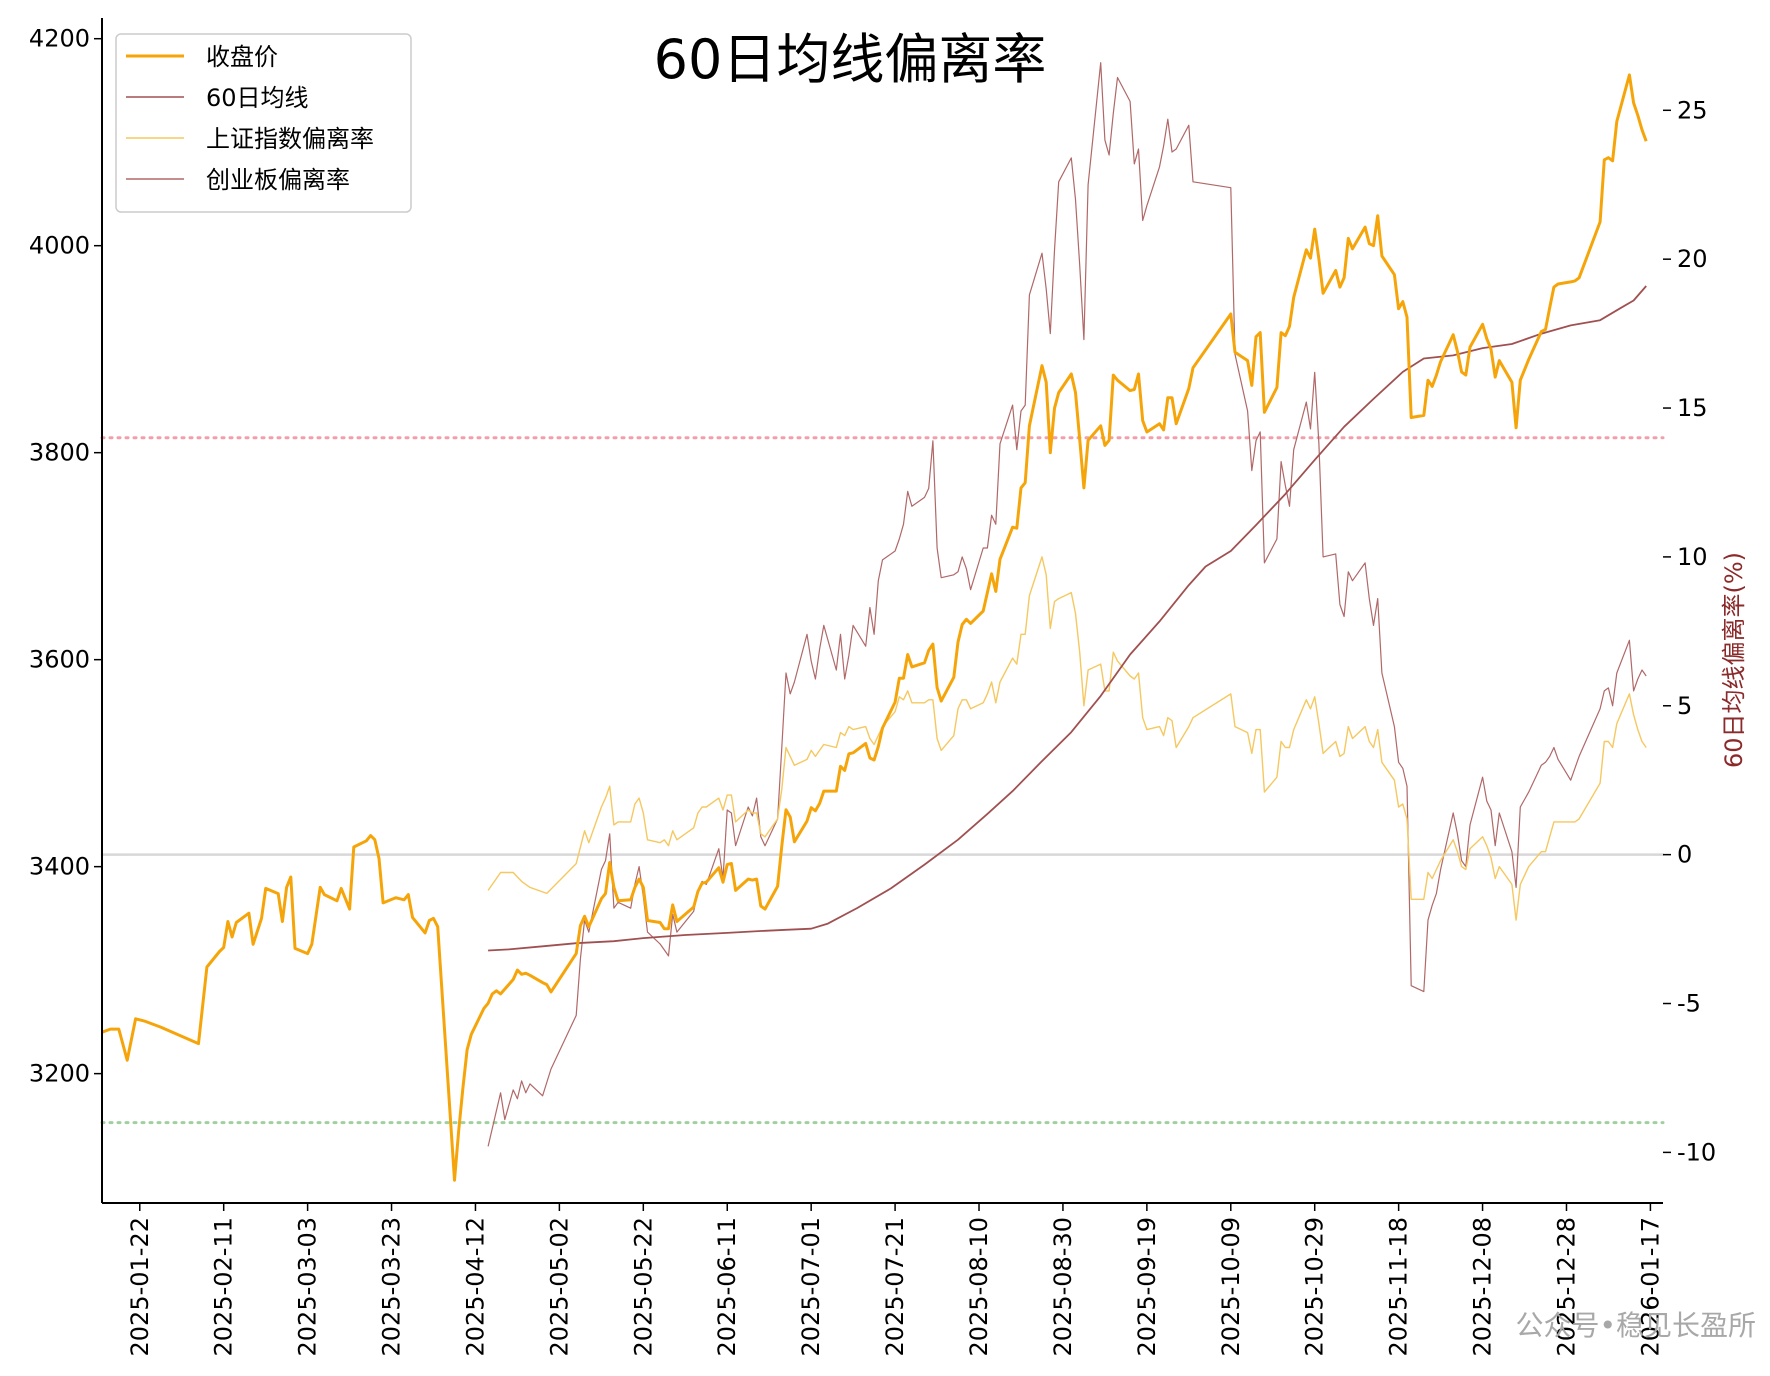 The height and width of the screenshot is (1376, 1770). What do you see at coordinates (1483, 1286) in the screenshot?
I see `x-tick-label-16: 2025-12-08` at bounding box center [1483, 1286].